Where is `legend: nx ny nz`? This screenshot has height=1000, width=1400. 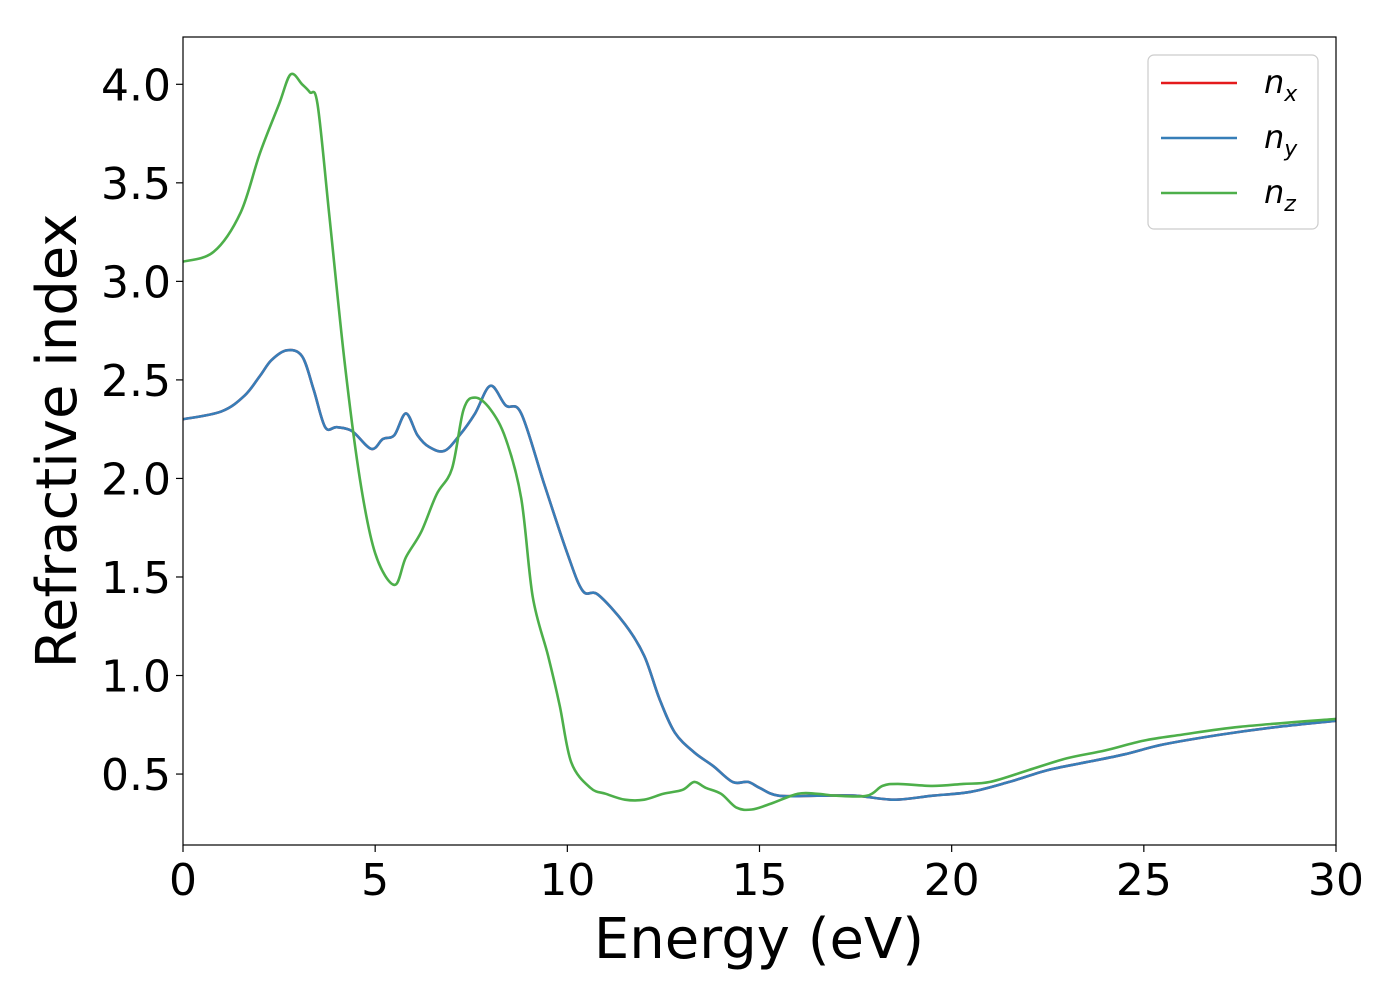
legend: nx ny nz is located at coordinates (1233, 142).